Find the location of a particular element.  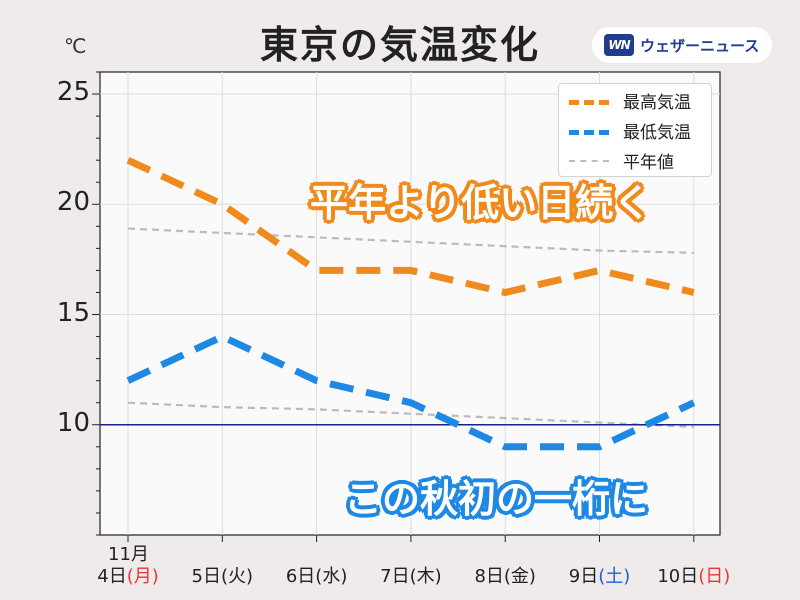

x-tick-label: 4日(月) is located at coordinates (128, 575).